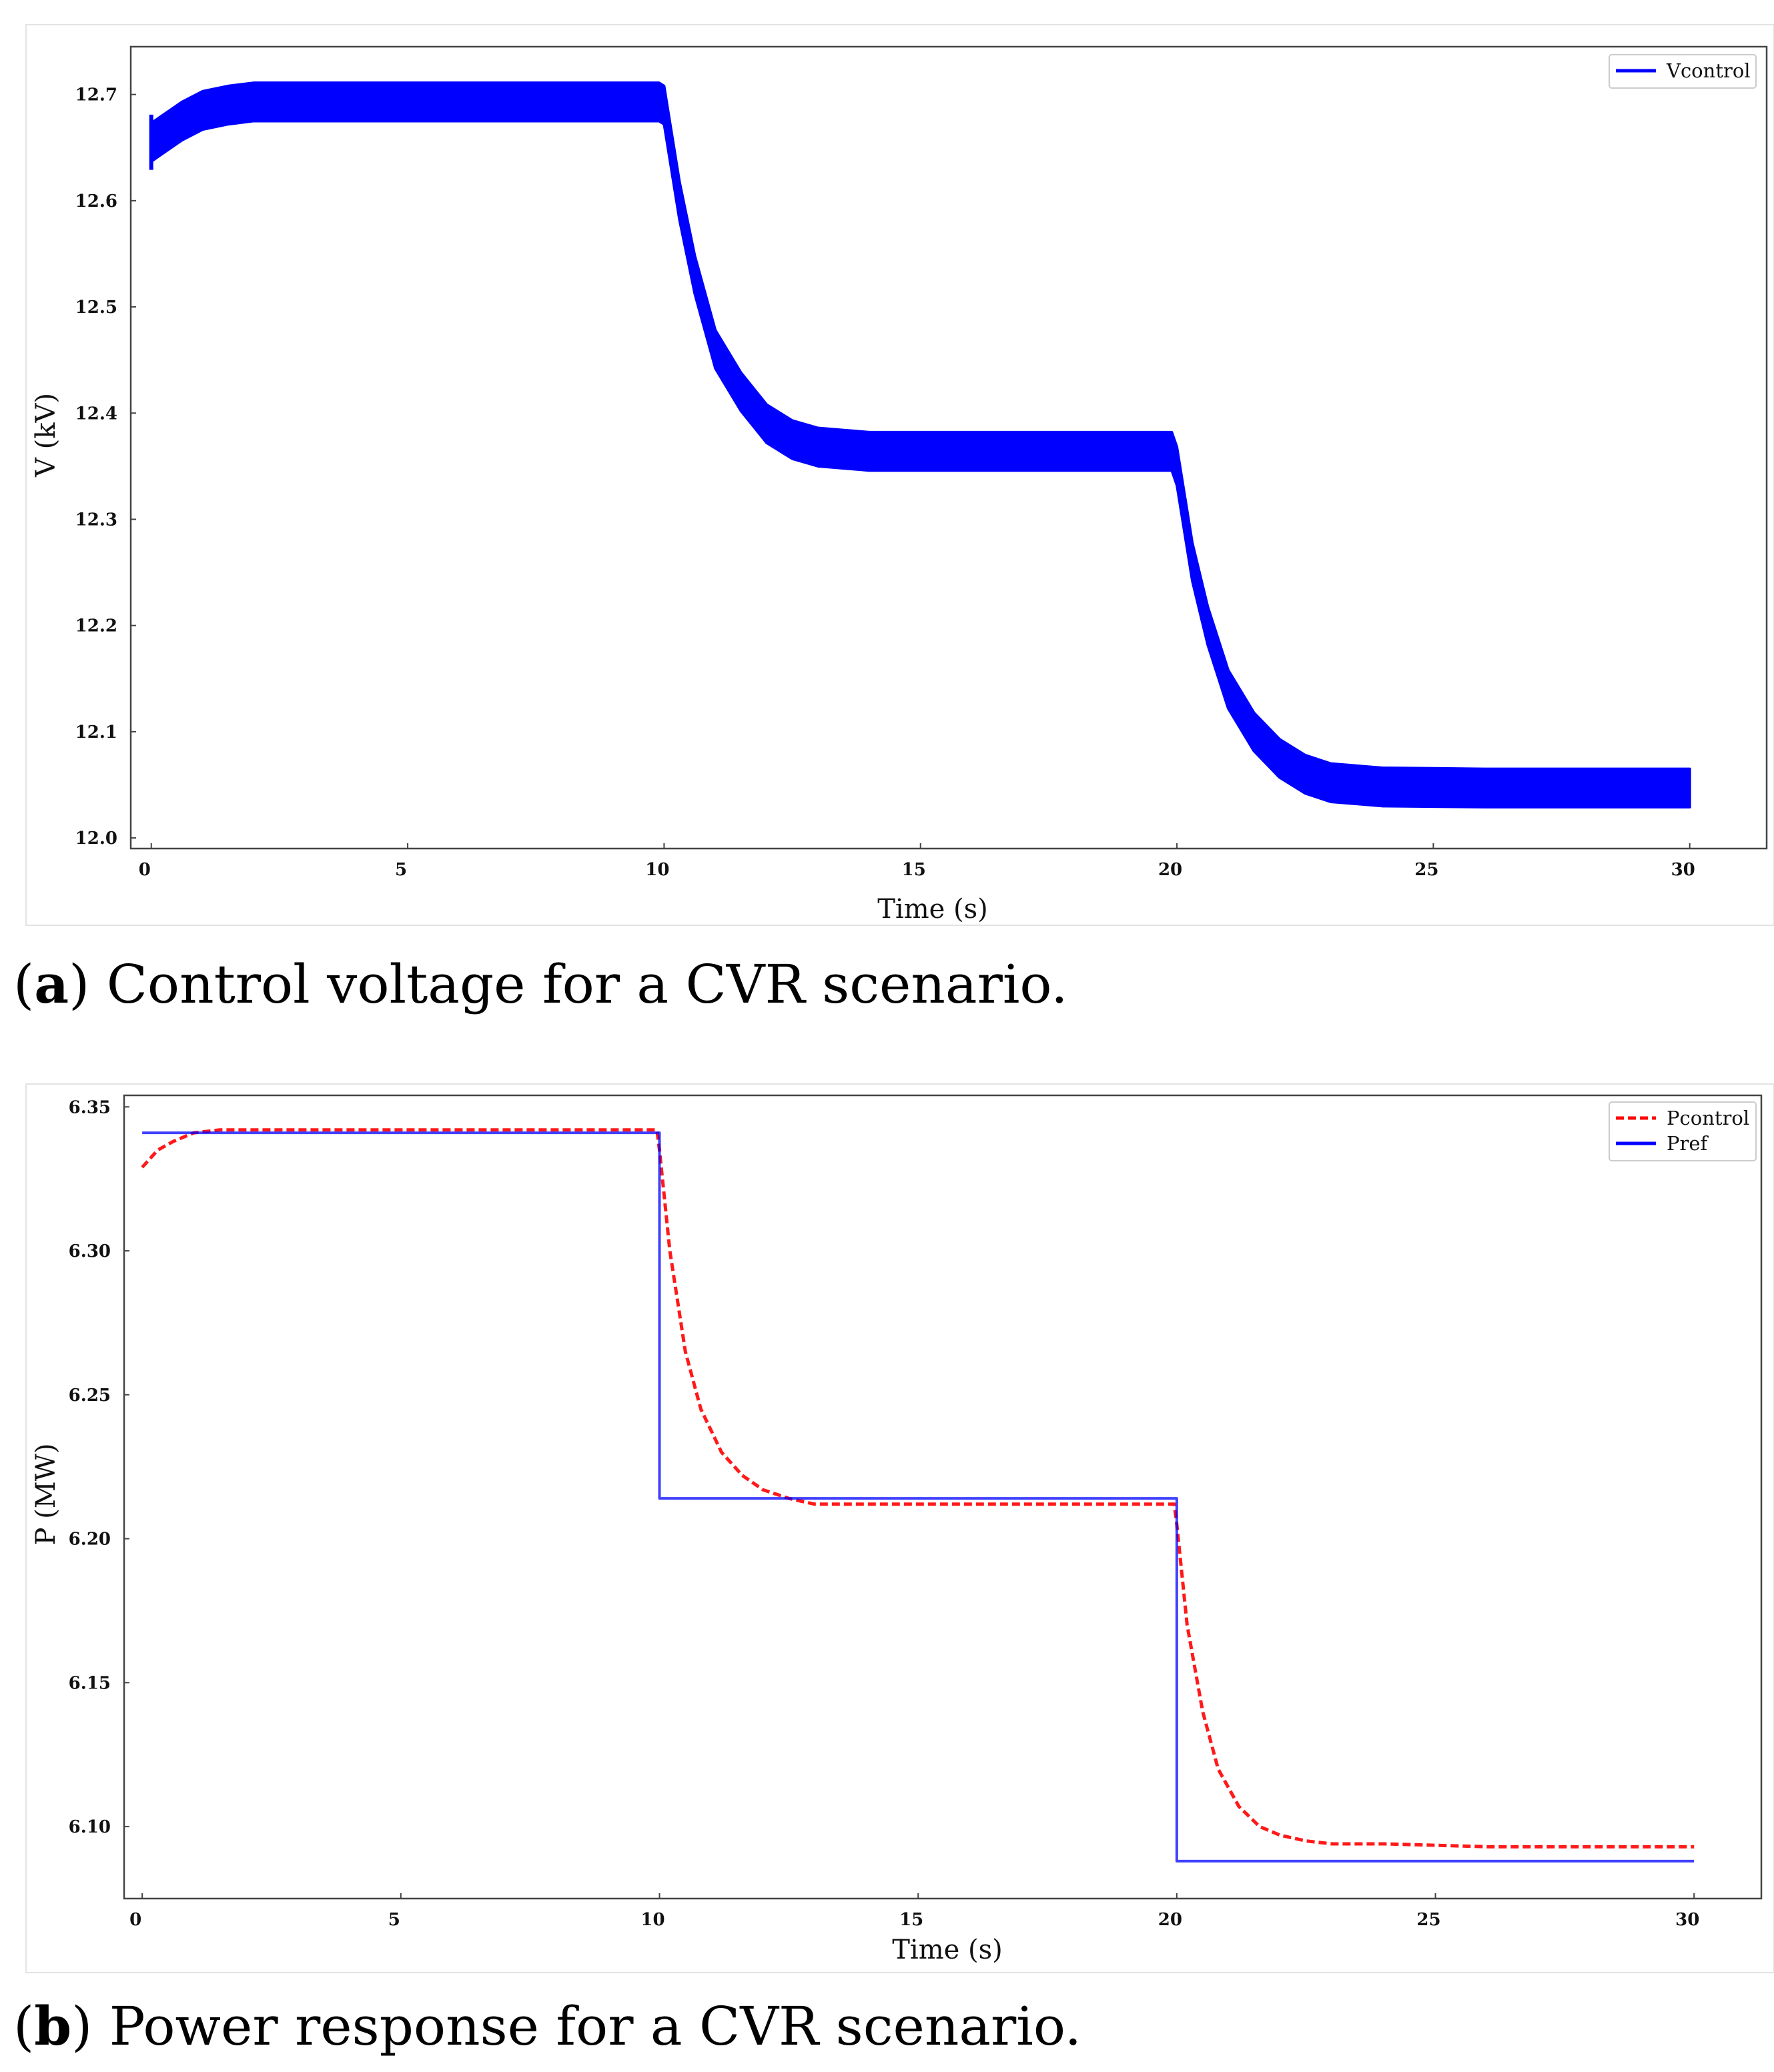 This screenshot has height=2072, width=1774. I want to click on caption-b-text: Power response for a CVR scenario., so click(587, 2026).